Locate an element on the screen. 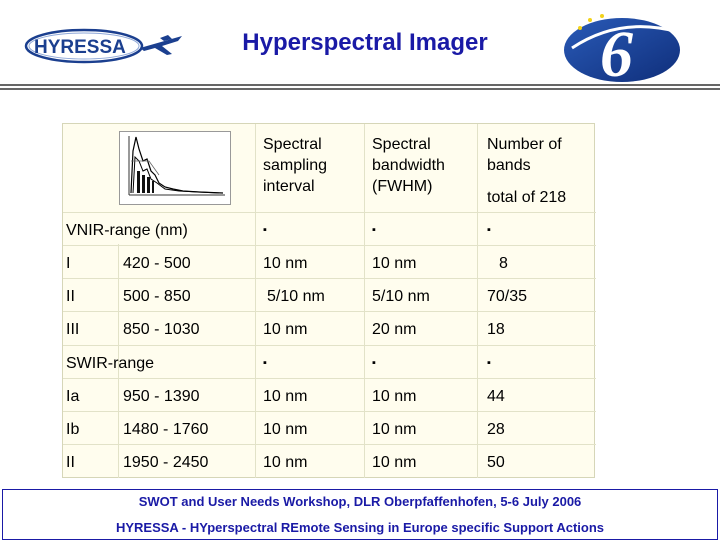 This screenshot has width=720, height=540. row-range: 950 - 1390 is located at coordinates (161, 396).